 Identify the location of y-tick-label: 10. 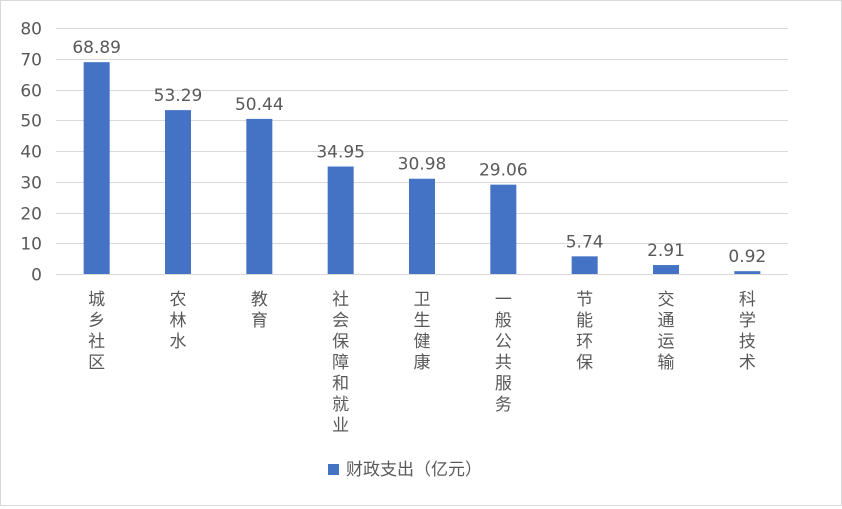
(31, 245).